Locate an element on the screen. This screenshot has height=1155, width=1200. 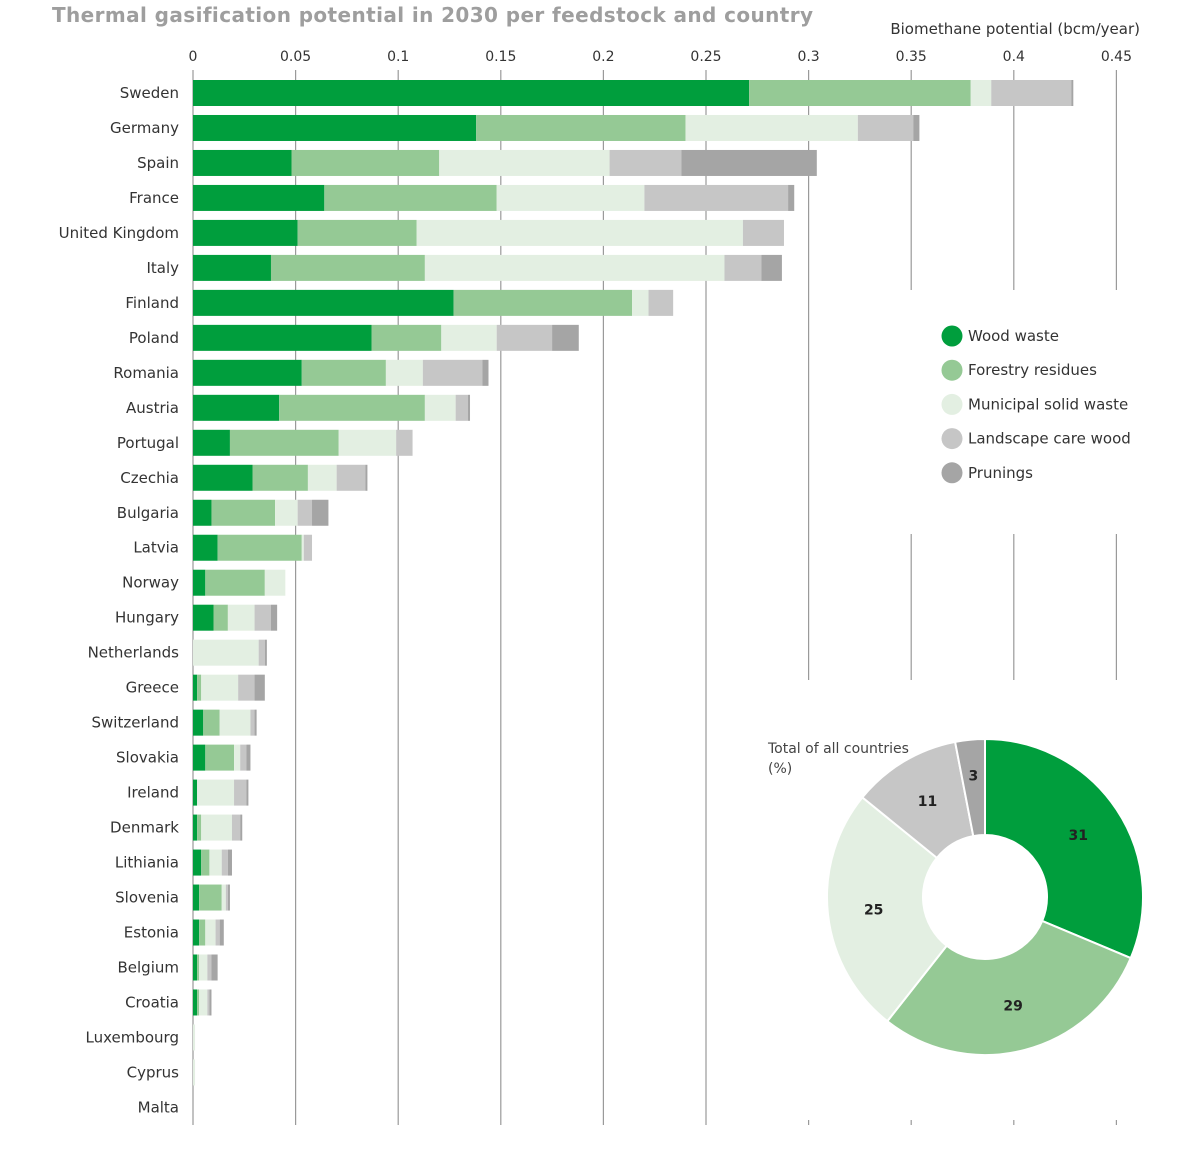
legend-background is located at coordinates (1020, 412).